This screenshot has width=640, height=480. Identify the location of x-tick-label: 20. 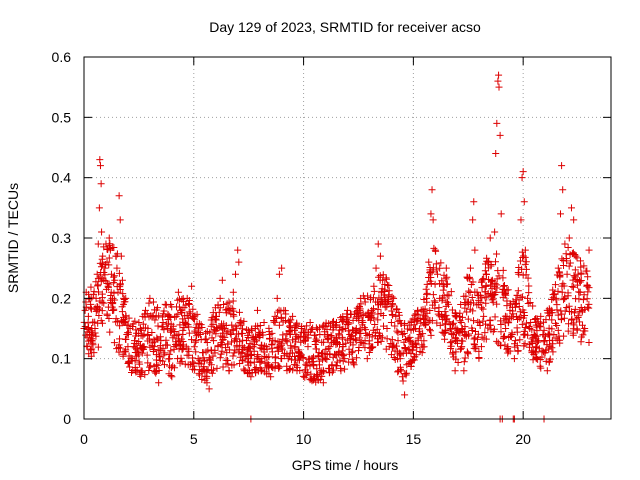
(523, 439).